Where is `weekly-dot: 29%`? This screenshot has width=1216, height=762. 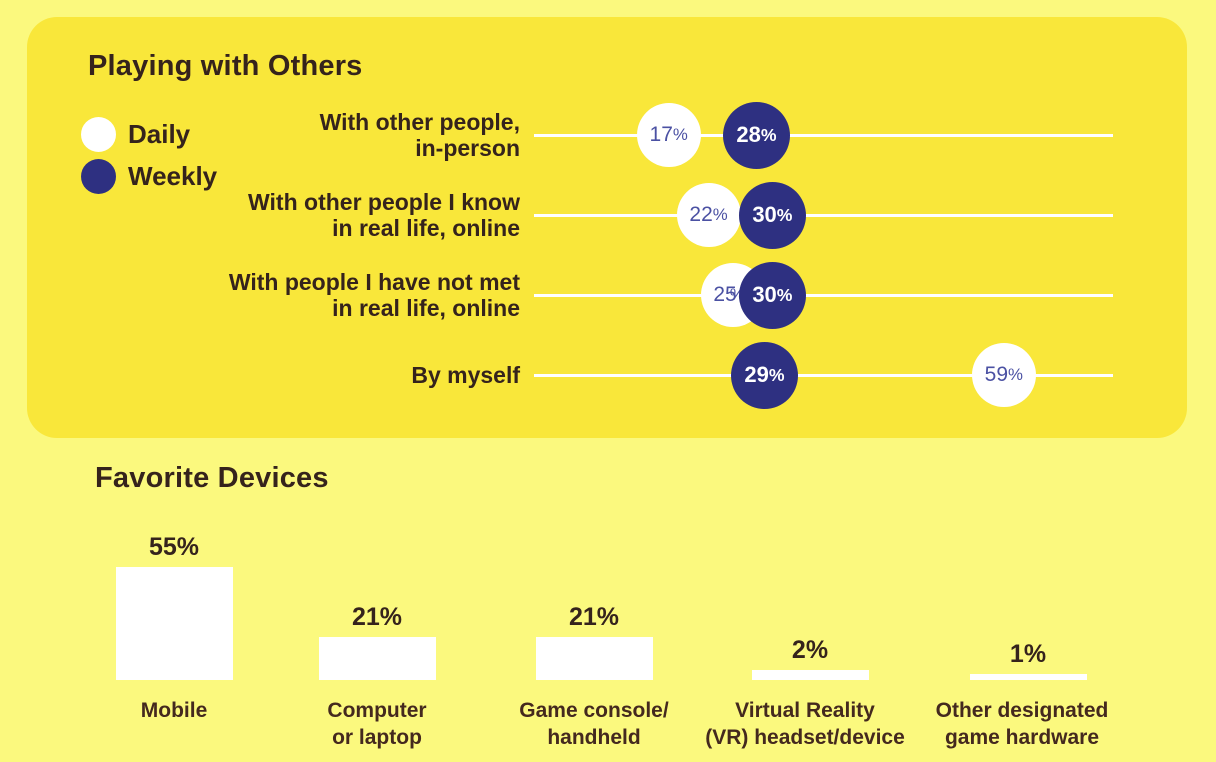
weekly-dot: 29% is located at coordinates (764, 375).